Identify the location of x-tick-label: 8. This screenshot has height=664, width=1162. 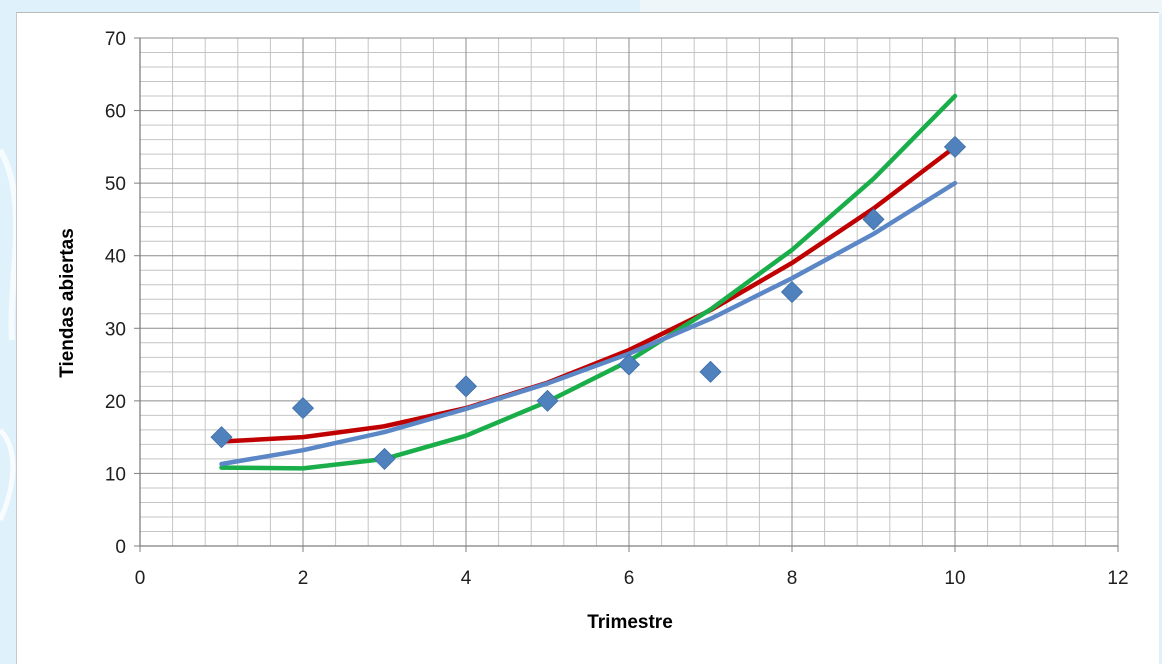
(792, 578).